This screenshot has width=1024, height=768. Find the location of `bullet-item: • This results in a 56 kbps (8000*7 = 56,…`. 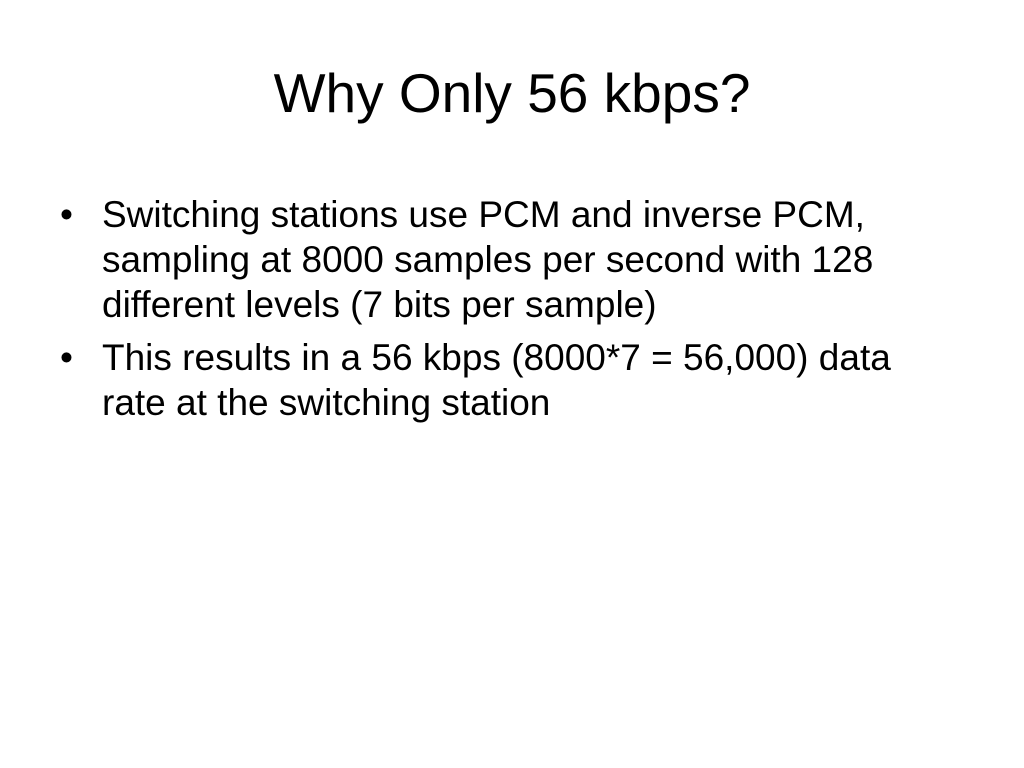

bullet-item: • This results in a 56 kbps (8000*7 = 56,… is located at coordinates (510, 380).